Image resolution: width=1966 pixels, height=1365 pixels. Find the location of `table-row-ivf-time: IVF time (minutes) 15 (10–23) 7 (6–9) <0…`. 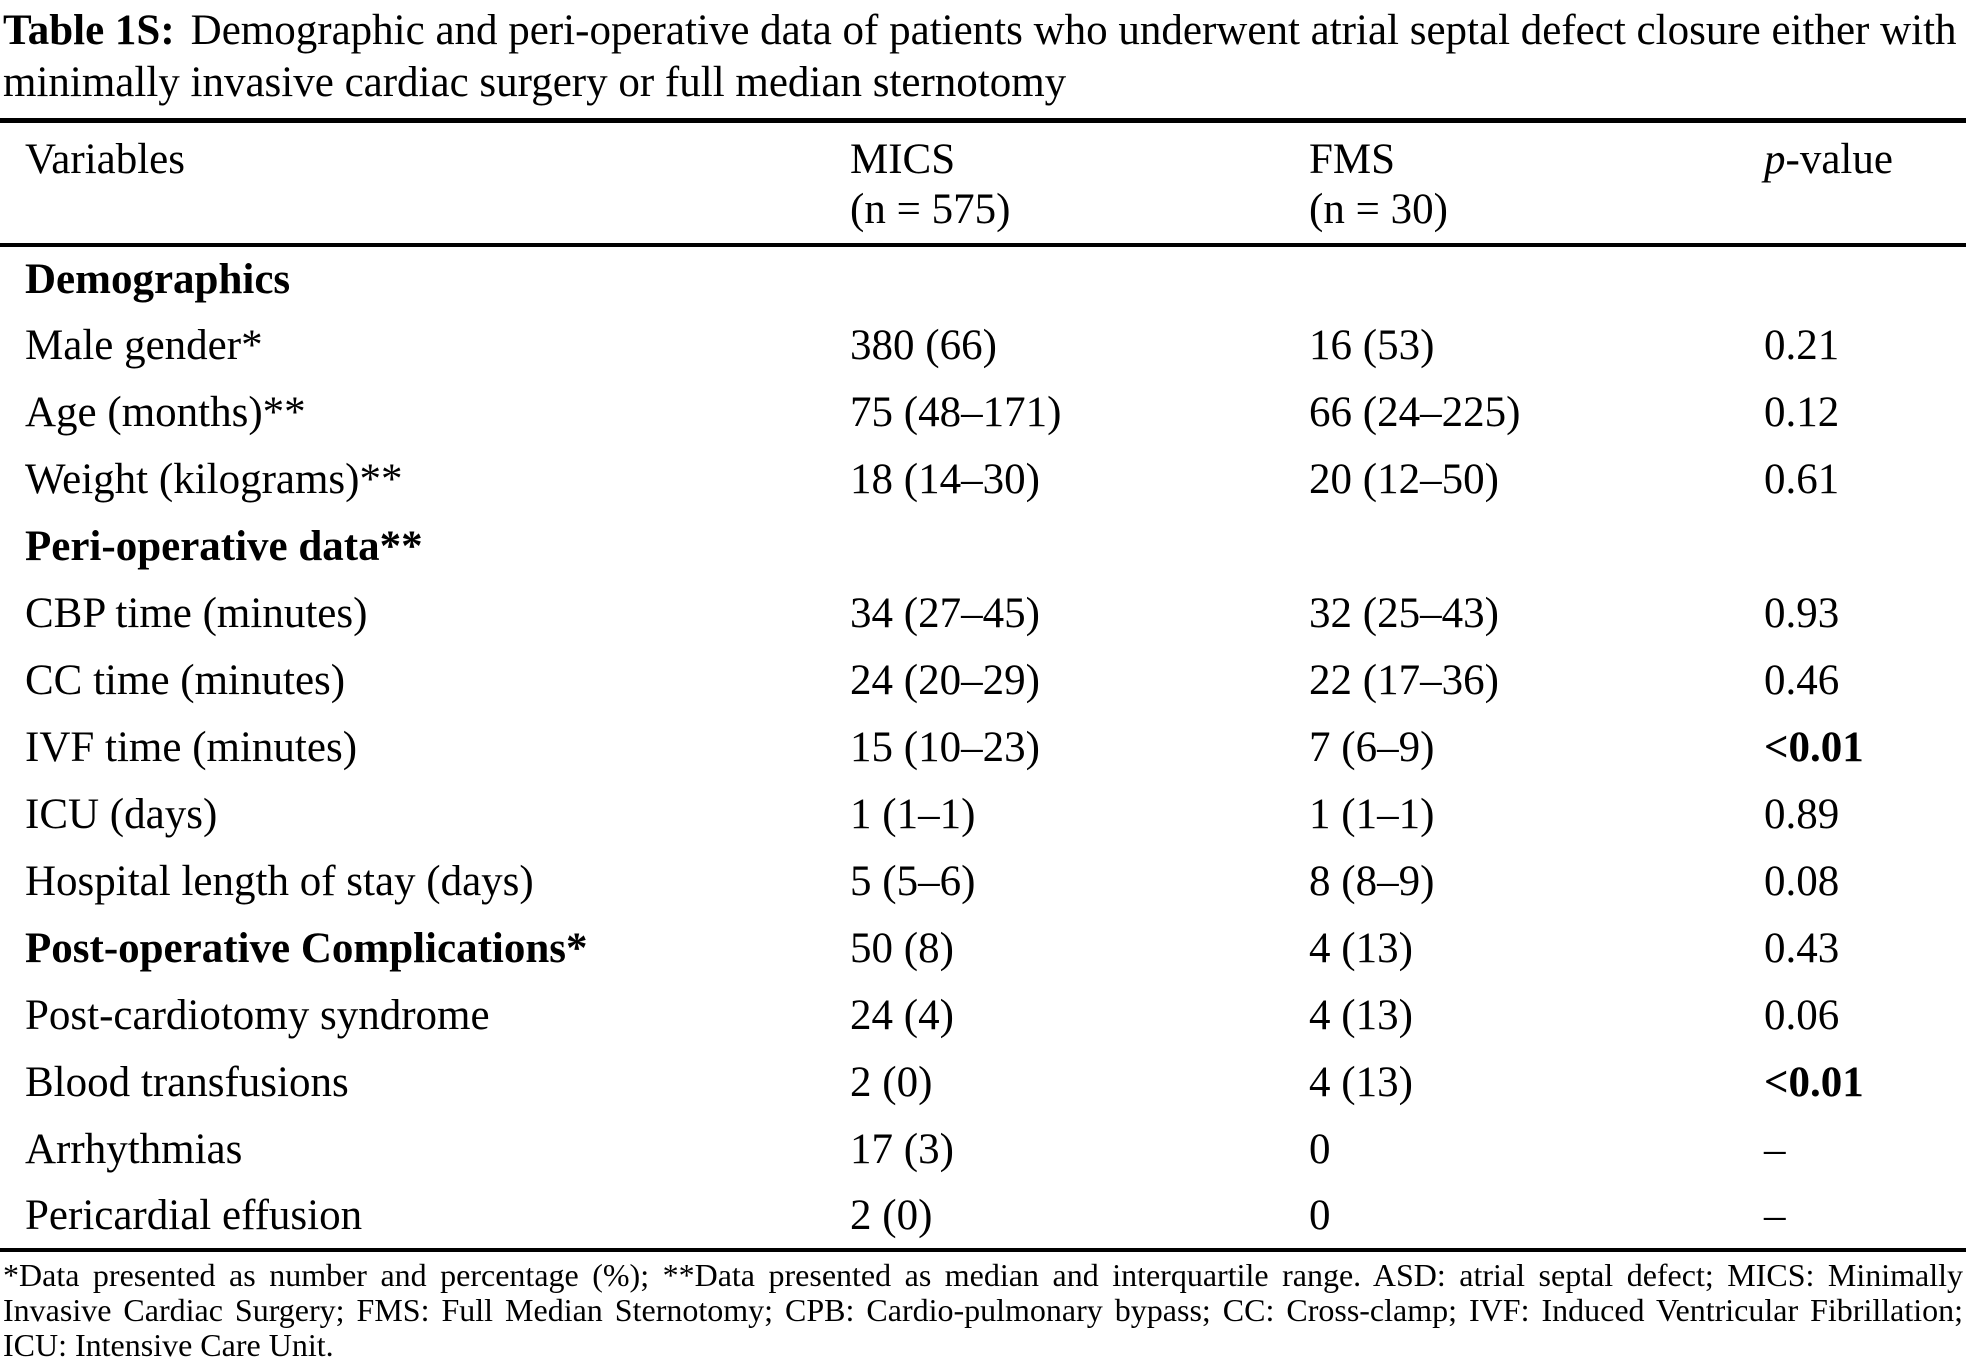

table-row-ivf-time: IVF time (minutes) 15 (10–23) 7 (6–9) <0… is located at coordinates (983, 747).